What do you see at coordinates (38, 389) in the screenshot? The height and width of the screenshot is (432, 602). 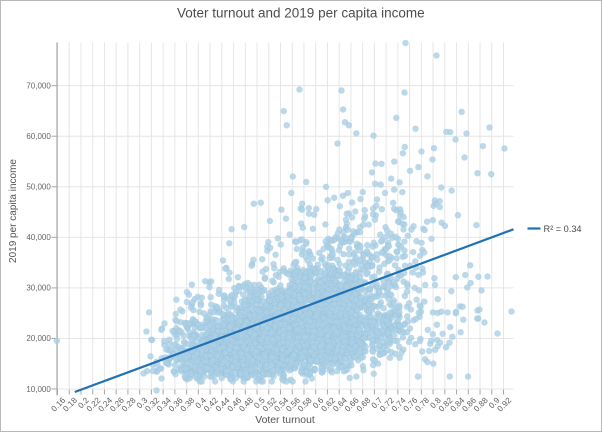 I see `svg-text: 10,000` at bounding box center [38, 389].